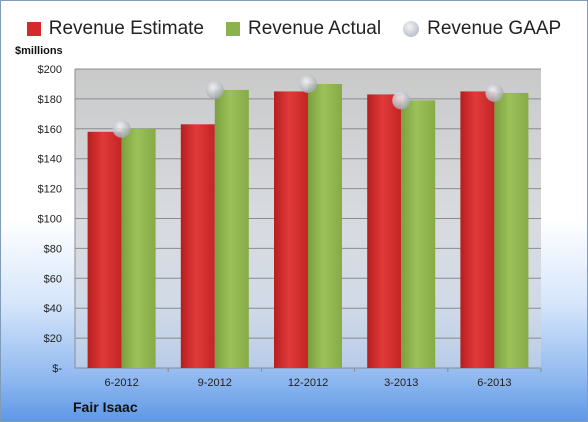 This screenshot has height=422, width=588. What do you see at coordinates (53, 279) in the screenshot?
I see `y-tick-label: $60` at bounding box center [53, 279].